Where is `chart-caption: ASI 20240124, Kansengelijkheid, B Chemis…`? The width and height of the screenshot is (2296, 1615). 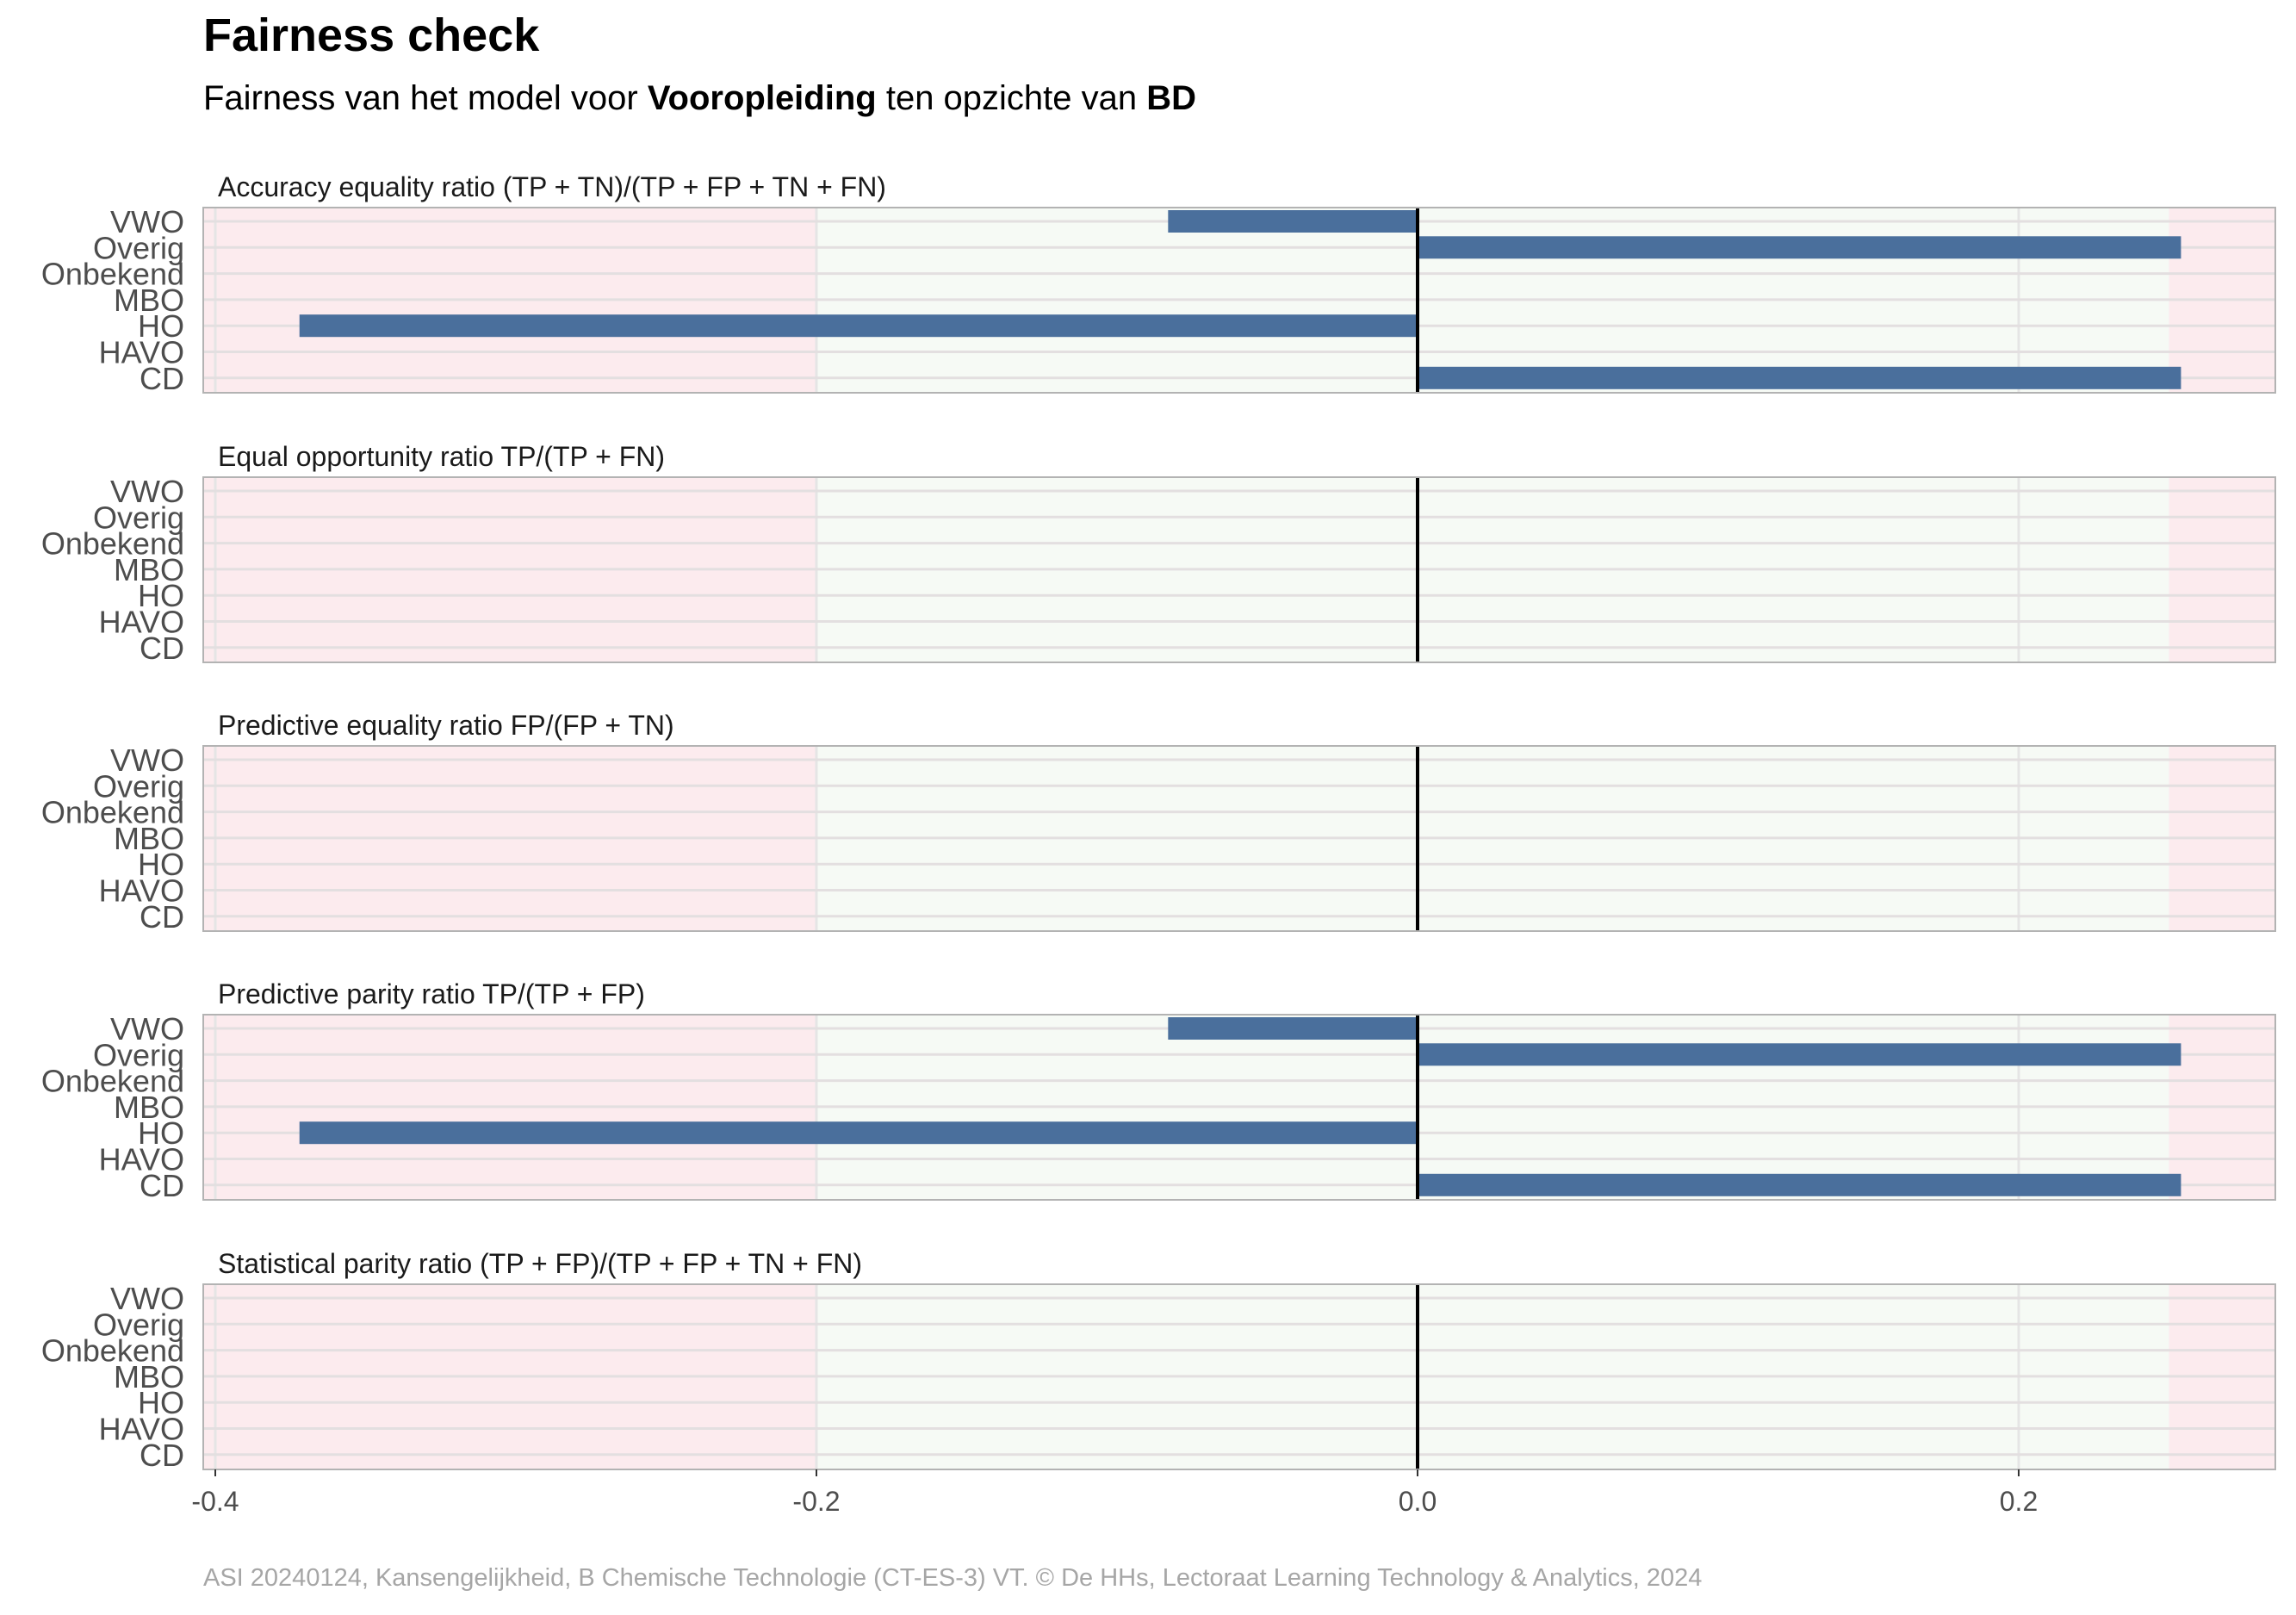 chart-caption: ASI 20240124, Kansengelijkheid, B Chemis… is located at coordinates (953, 1578).